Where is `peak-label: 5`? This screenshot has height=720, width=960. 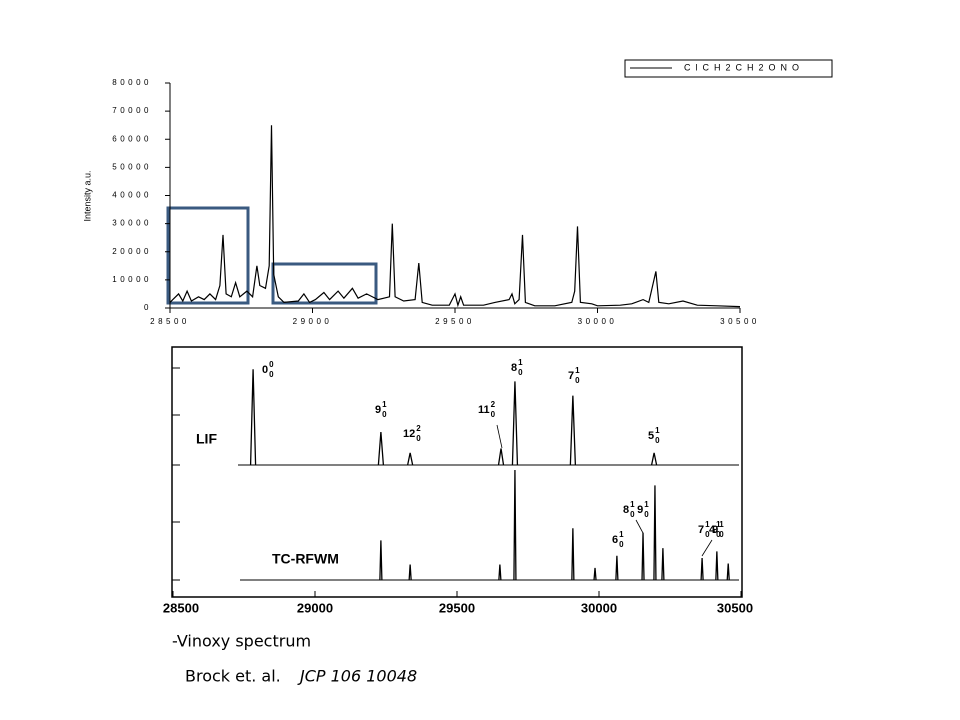
peak-label: 5 is located at coordinates (651, 436).